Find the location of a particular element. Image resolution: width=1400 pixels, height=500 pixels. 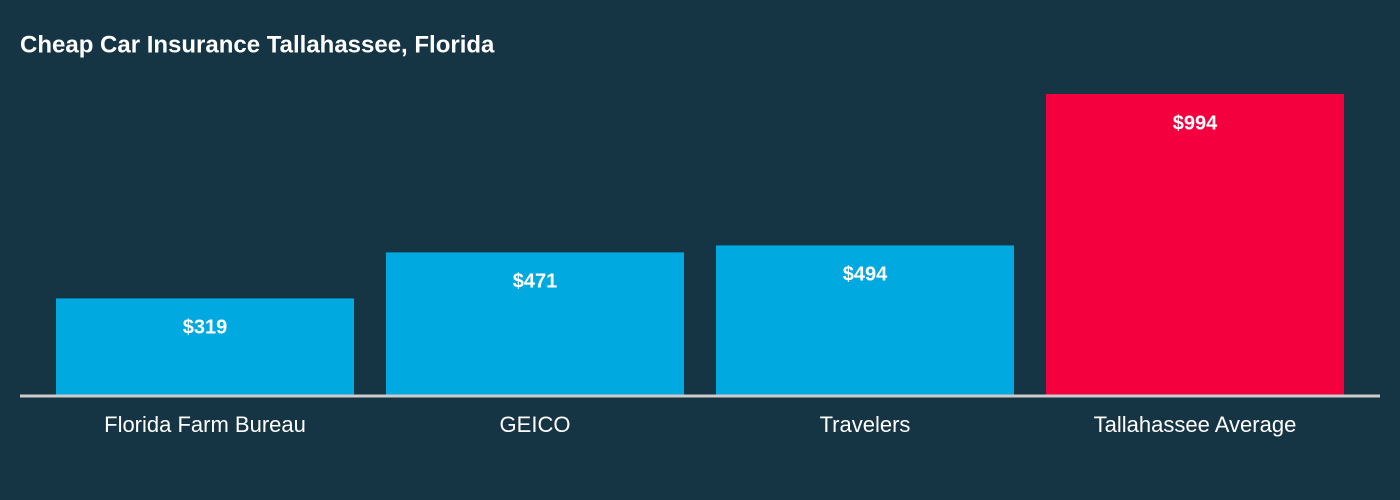

value-label: $494 is located at coordinates (865, 275).